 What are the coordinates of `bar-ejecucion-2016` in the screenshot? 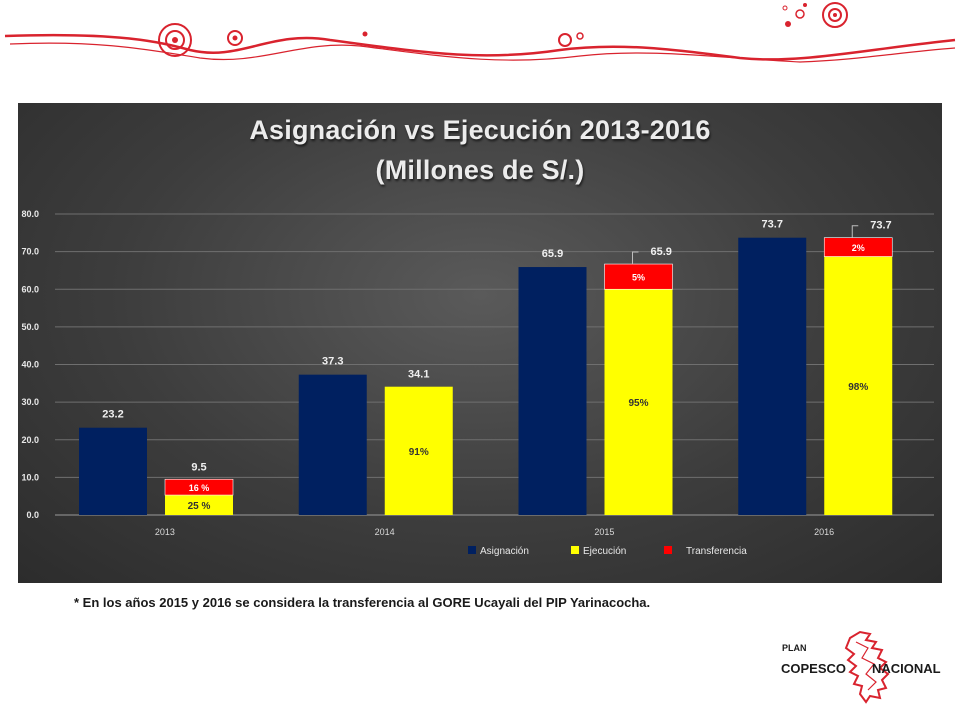 It's located at (858, 385).